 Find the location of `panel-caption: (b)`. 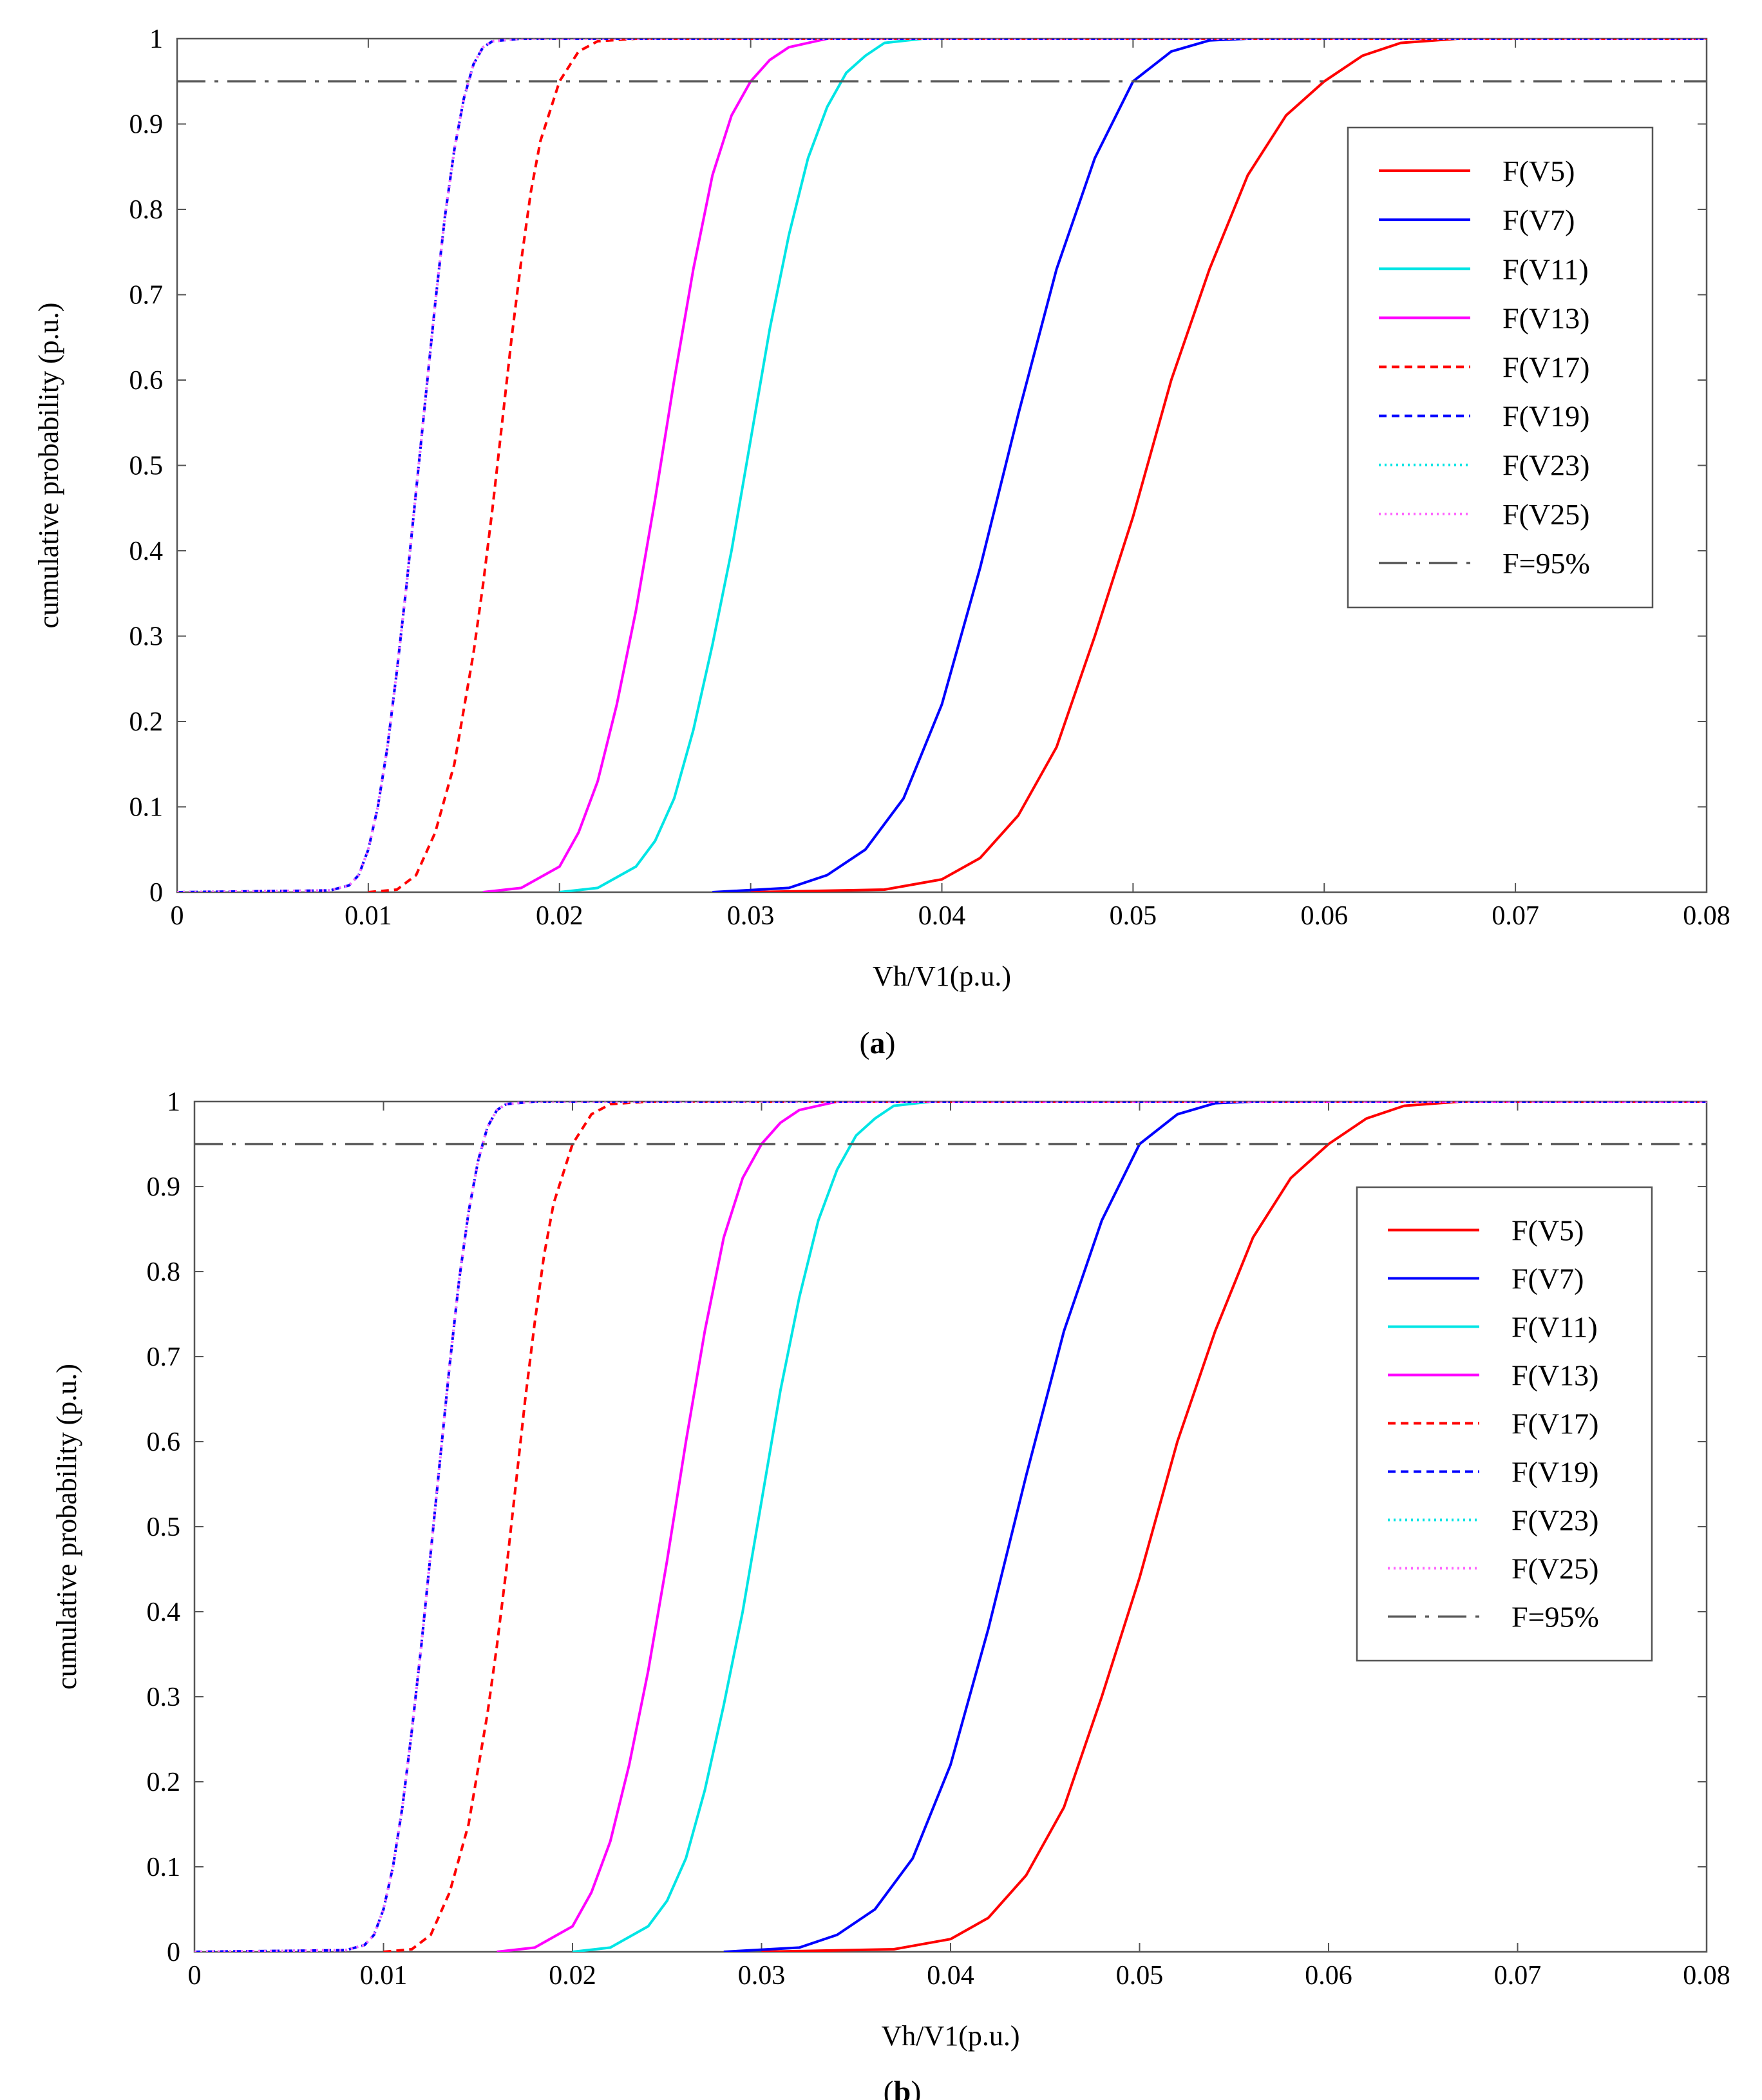

panel-caption: (b) is located at coordinates (903, 2087).